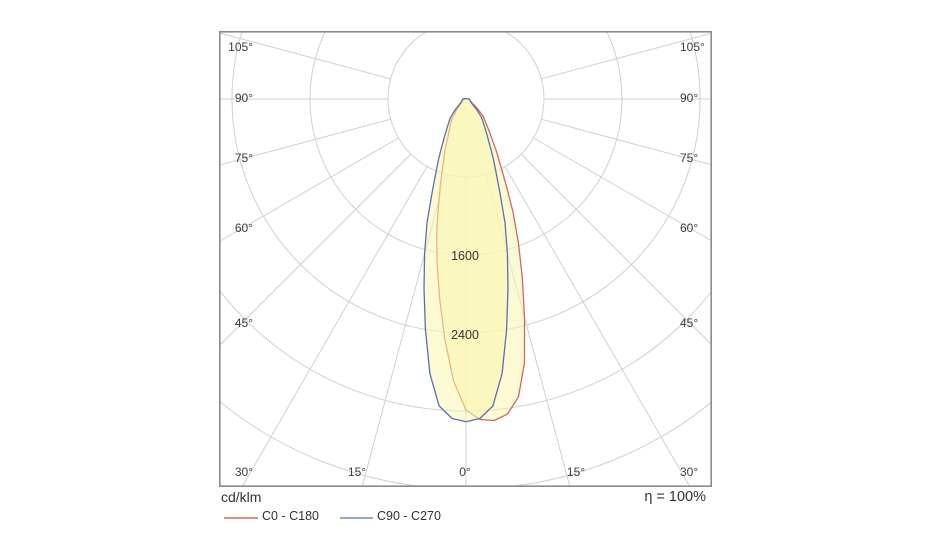 This screenshot has width=933, height=560. What do you see at coordinates (675, 497) in the screenshot?
I see `efficiency-label: η = 100%` at bounding box center [675, 497].